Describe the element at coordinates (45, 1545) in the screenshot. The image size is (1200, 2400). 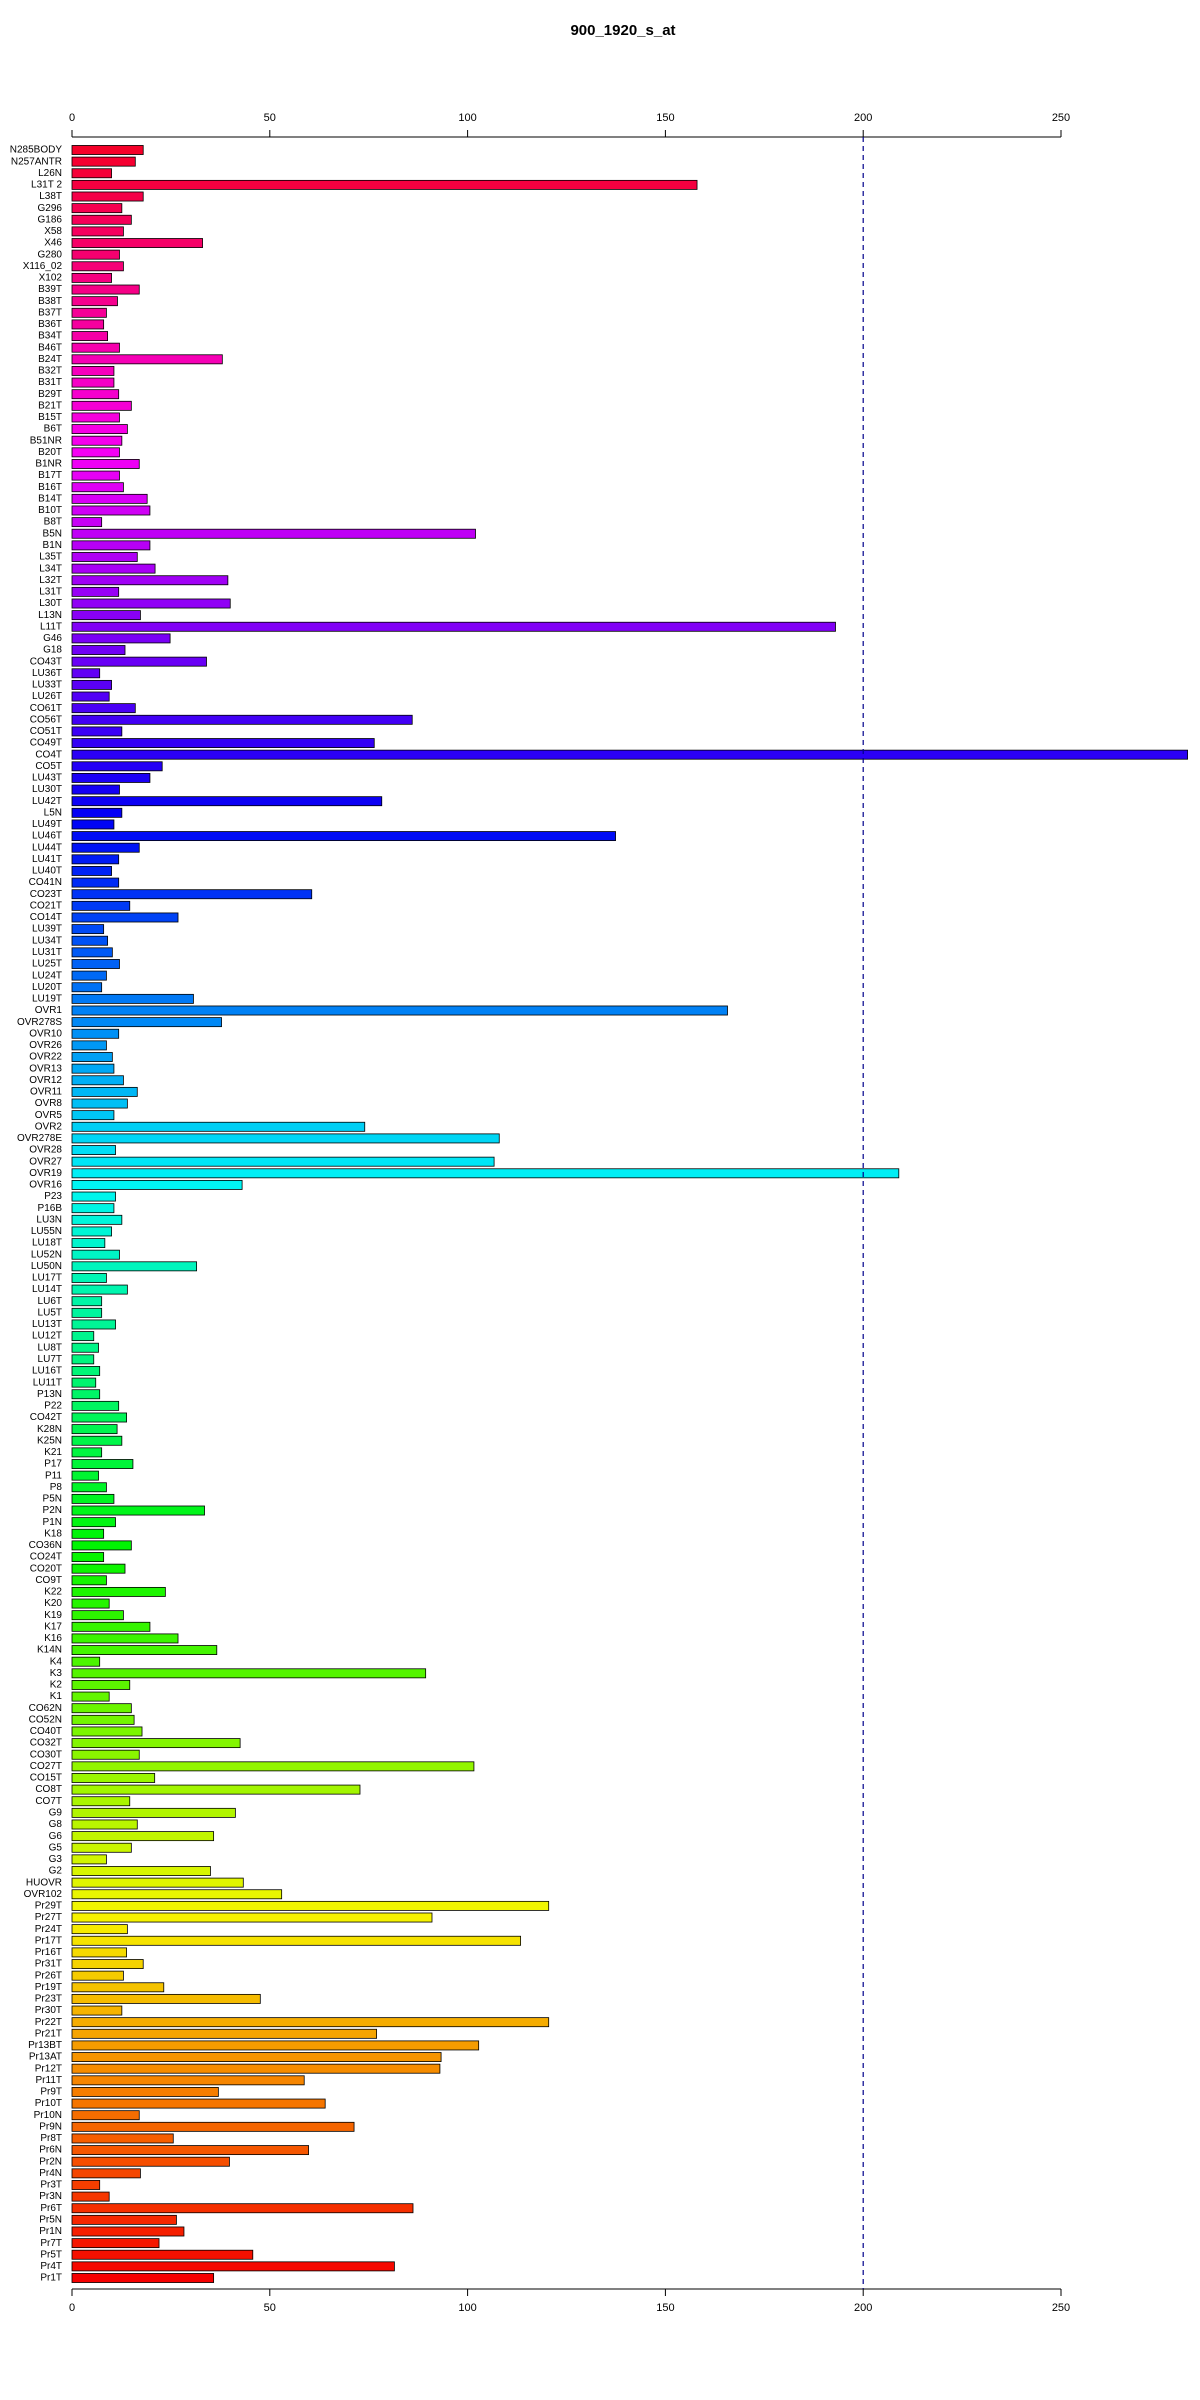
I see `y-tick-label: CO36N` at that location.